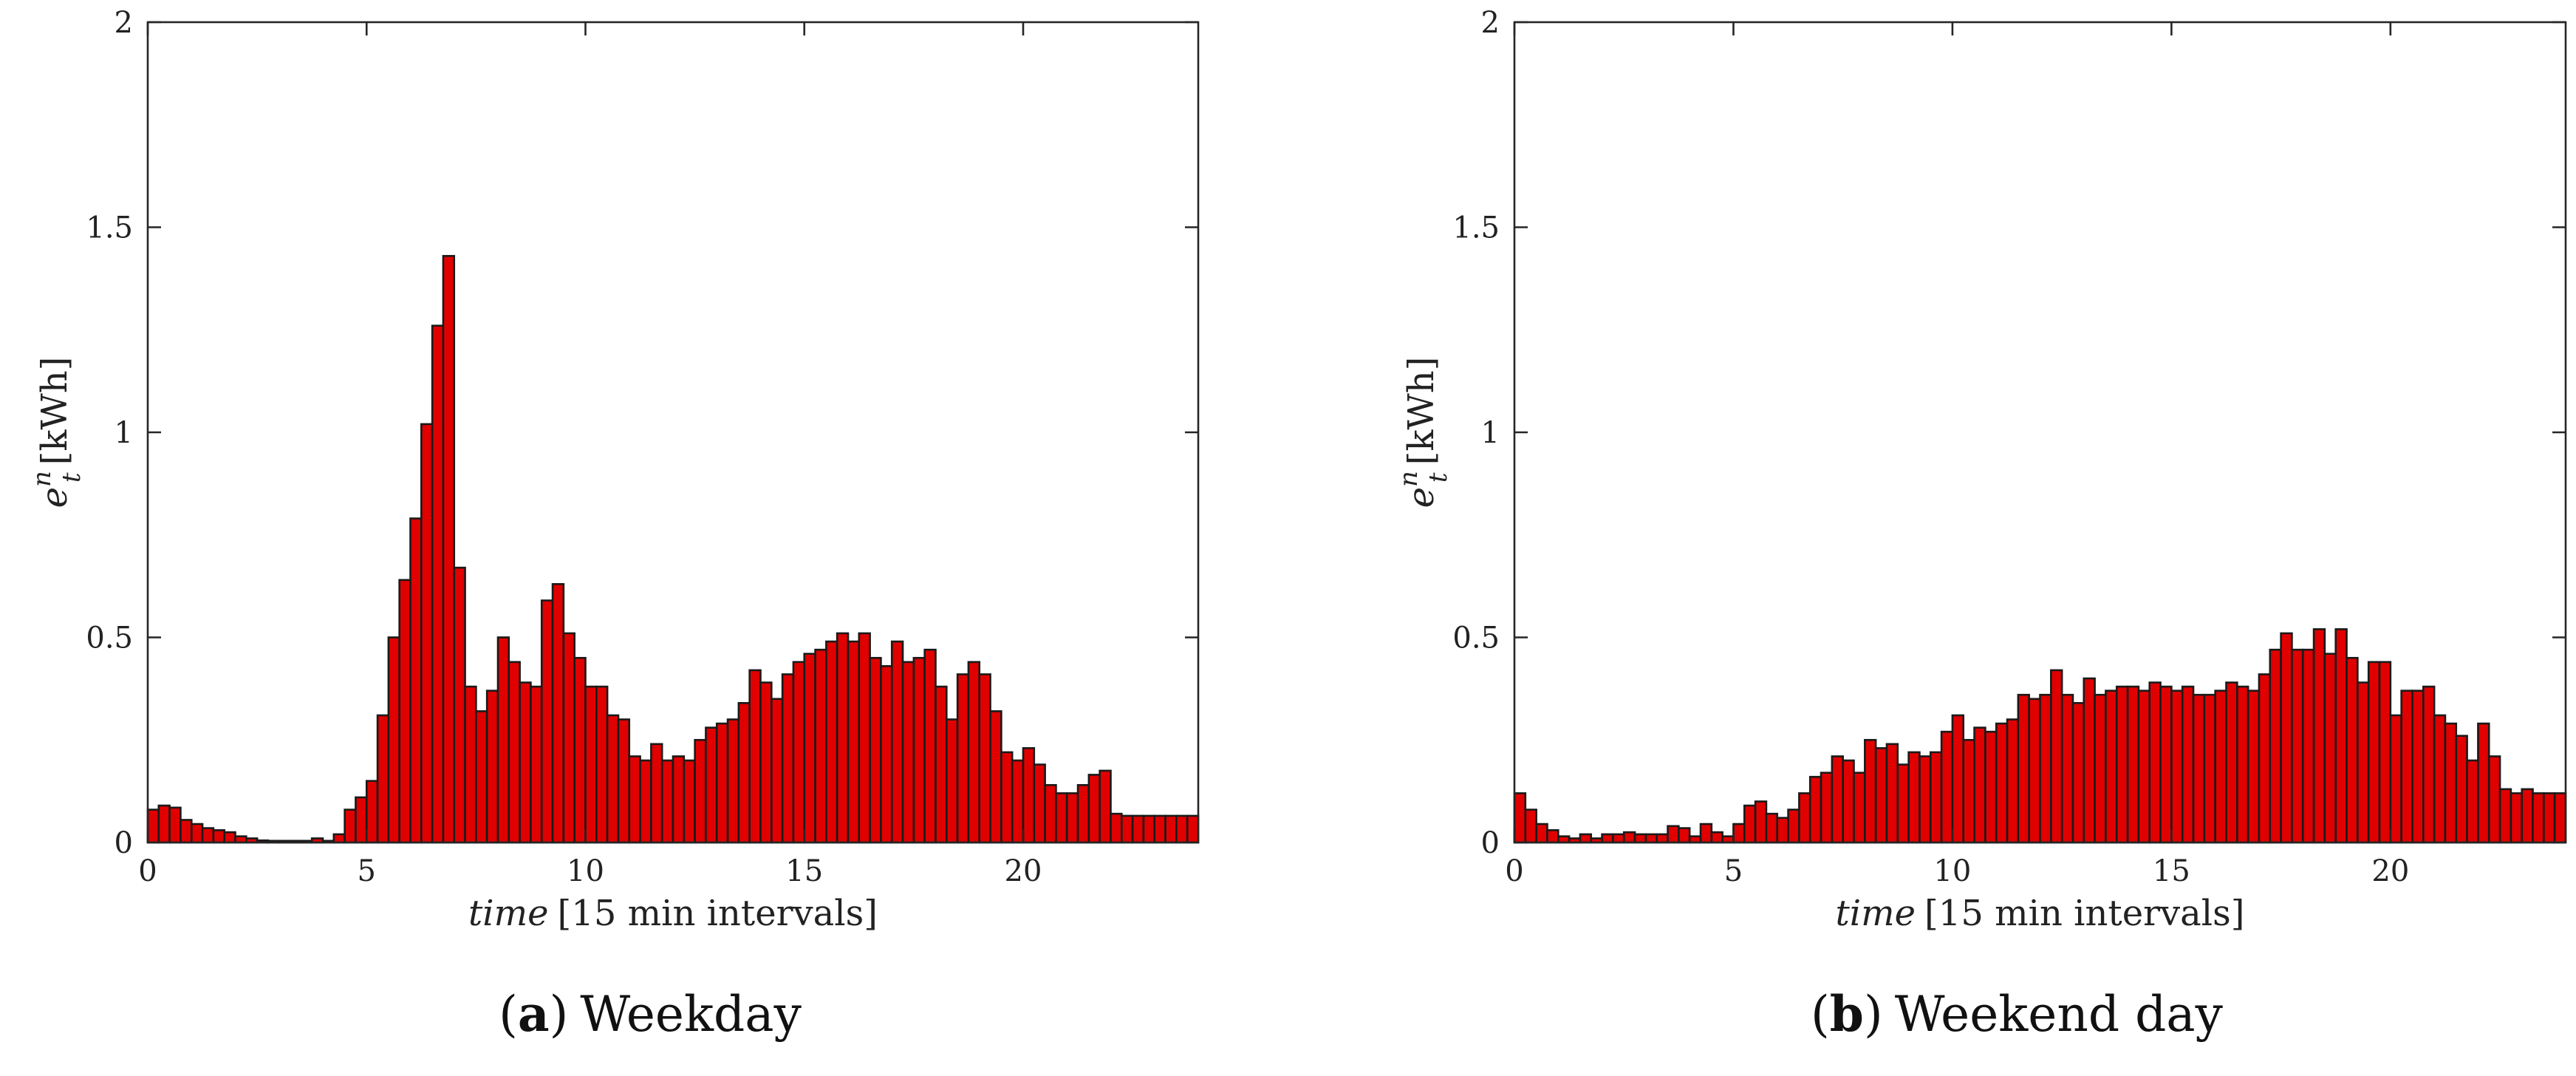 The image size is (2576, 1076). I want to click on x-axis-label-variable: time, so click(509, 913).